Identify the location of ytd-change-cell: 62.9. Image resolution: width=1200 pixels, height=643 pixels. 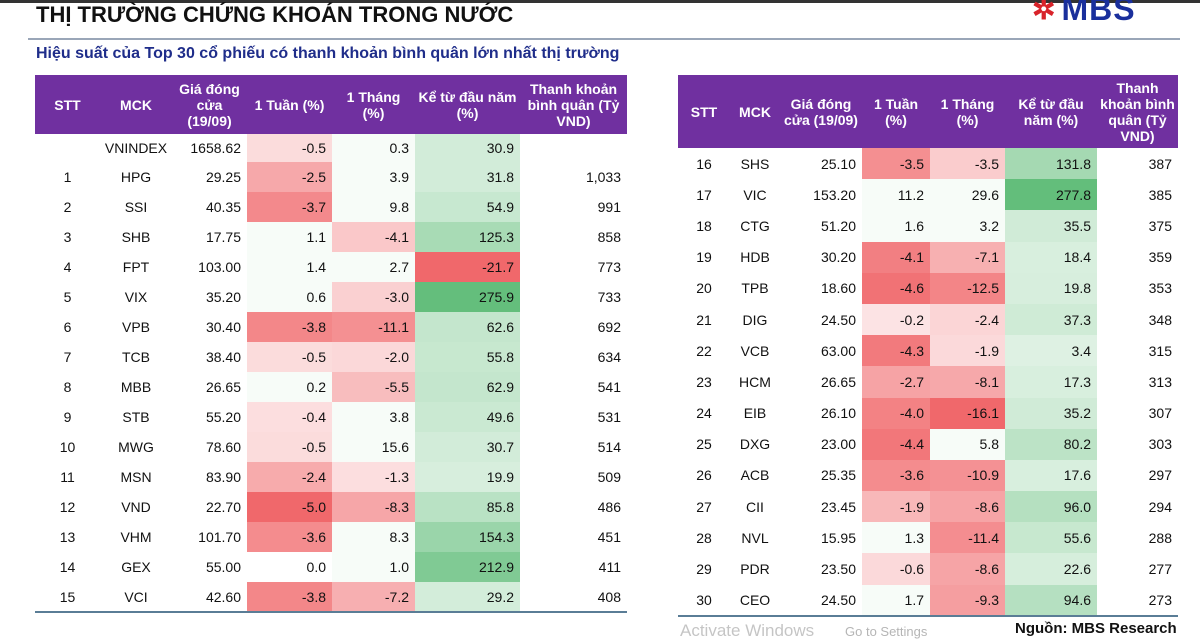
(467, 387).